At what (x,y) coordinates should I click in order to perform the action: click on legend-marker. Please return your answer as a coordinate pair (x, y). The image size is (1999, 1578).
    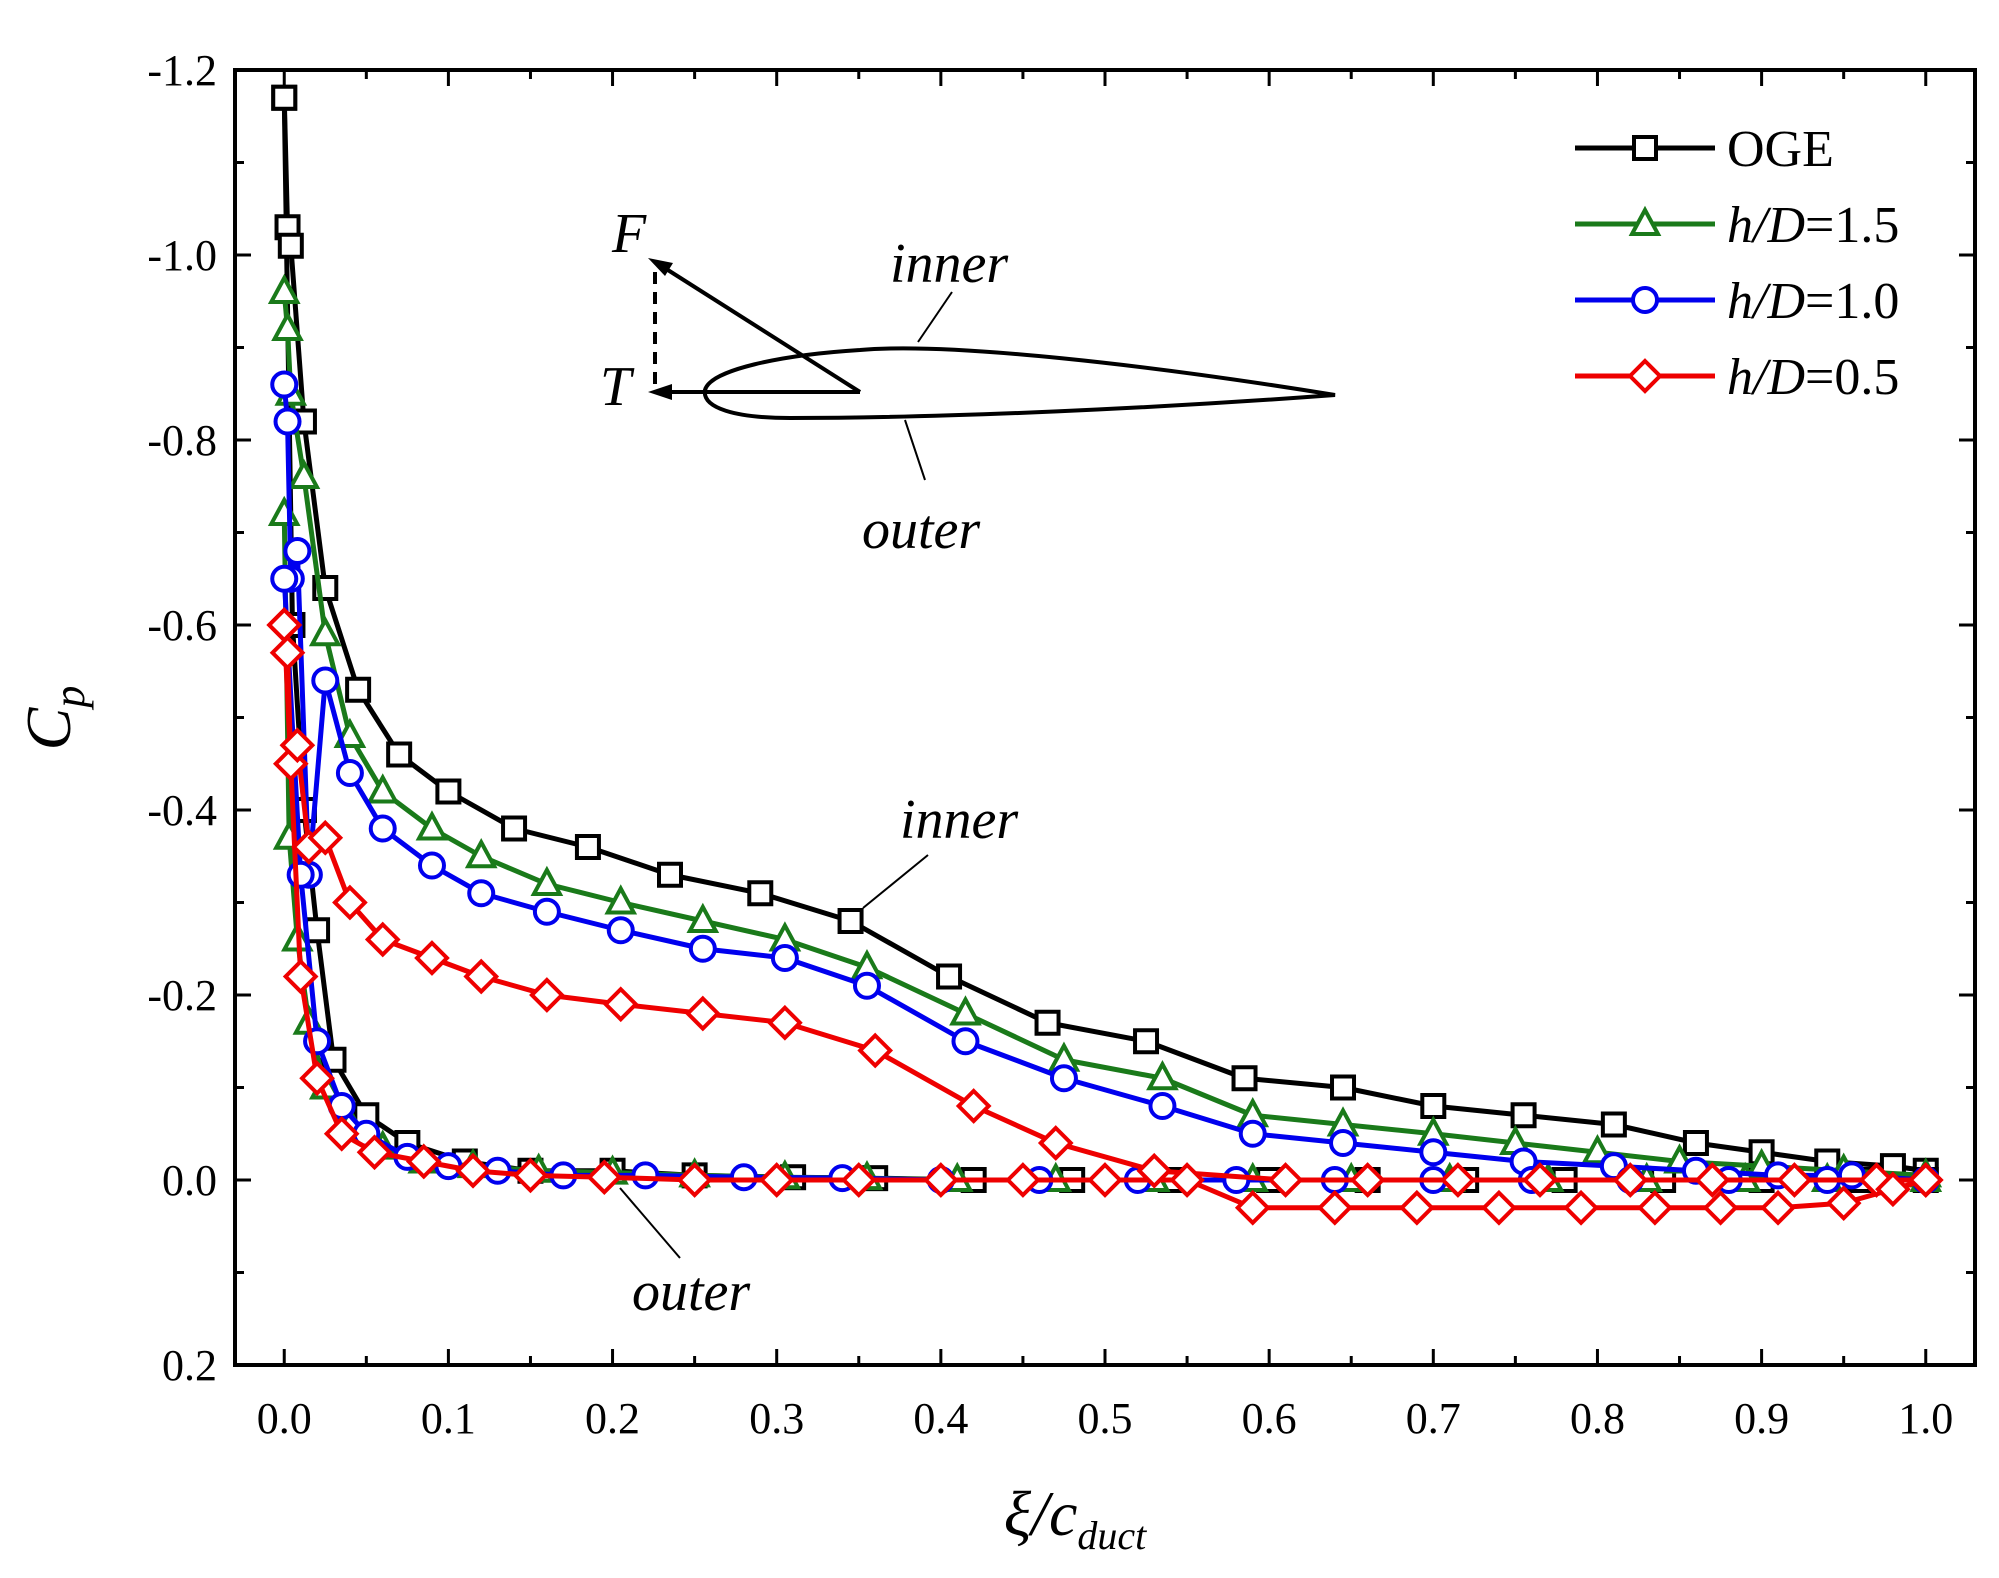
    Looking at the image, I should click on (1645, 220).